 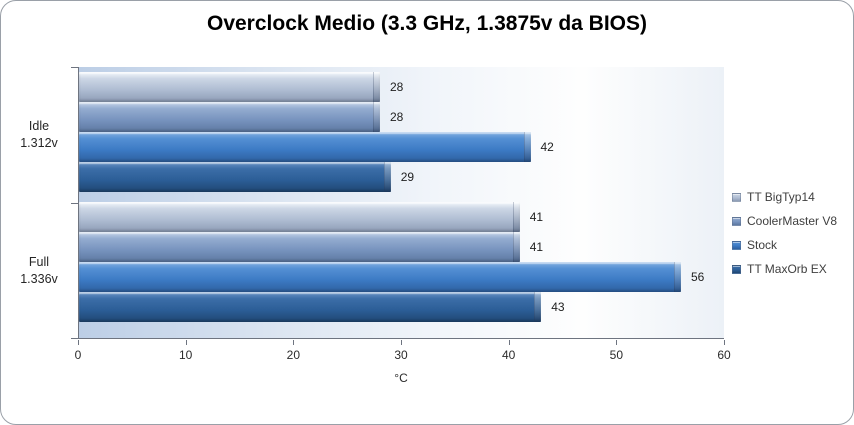 What do you see at coordinates (39, 143) in the screenshot?
I see `category-label-line: 1.312v` at bounding box center [39, 143].